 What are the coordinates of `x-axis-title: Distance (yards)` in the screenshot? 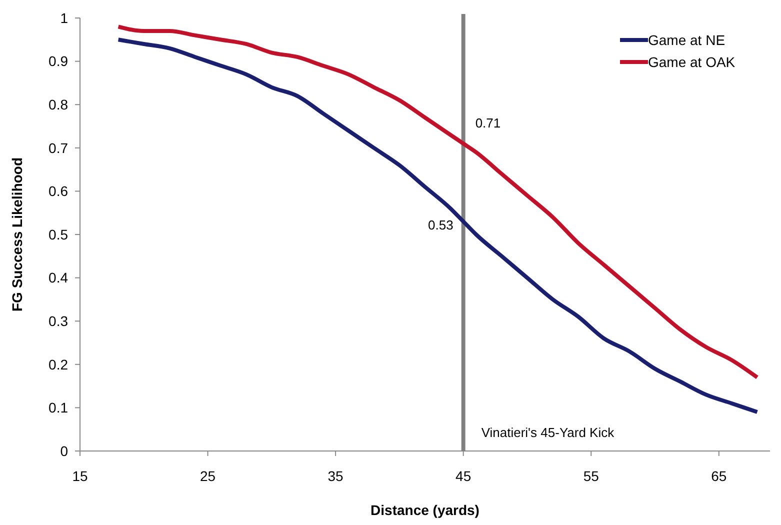 It's located at (425, 510).